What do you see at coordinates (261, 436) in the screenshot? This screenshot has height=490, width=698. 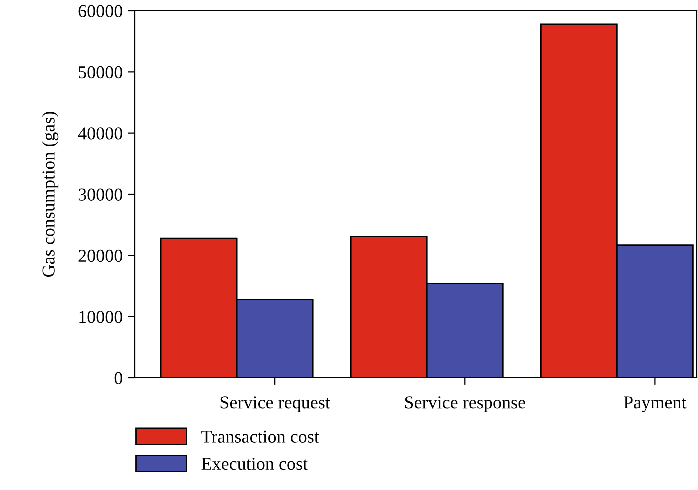 I see `legend-label: Transaction cost` at bounding box center [261, 436].